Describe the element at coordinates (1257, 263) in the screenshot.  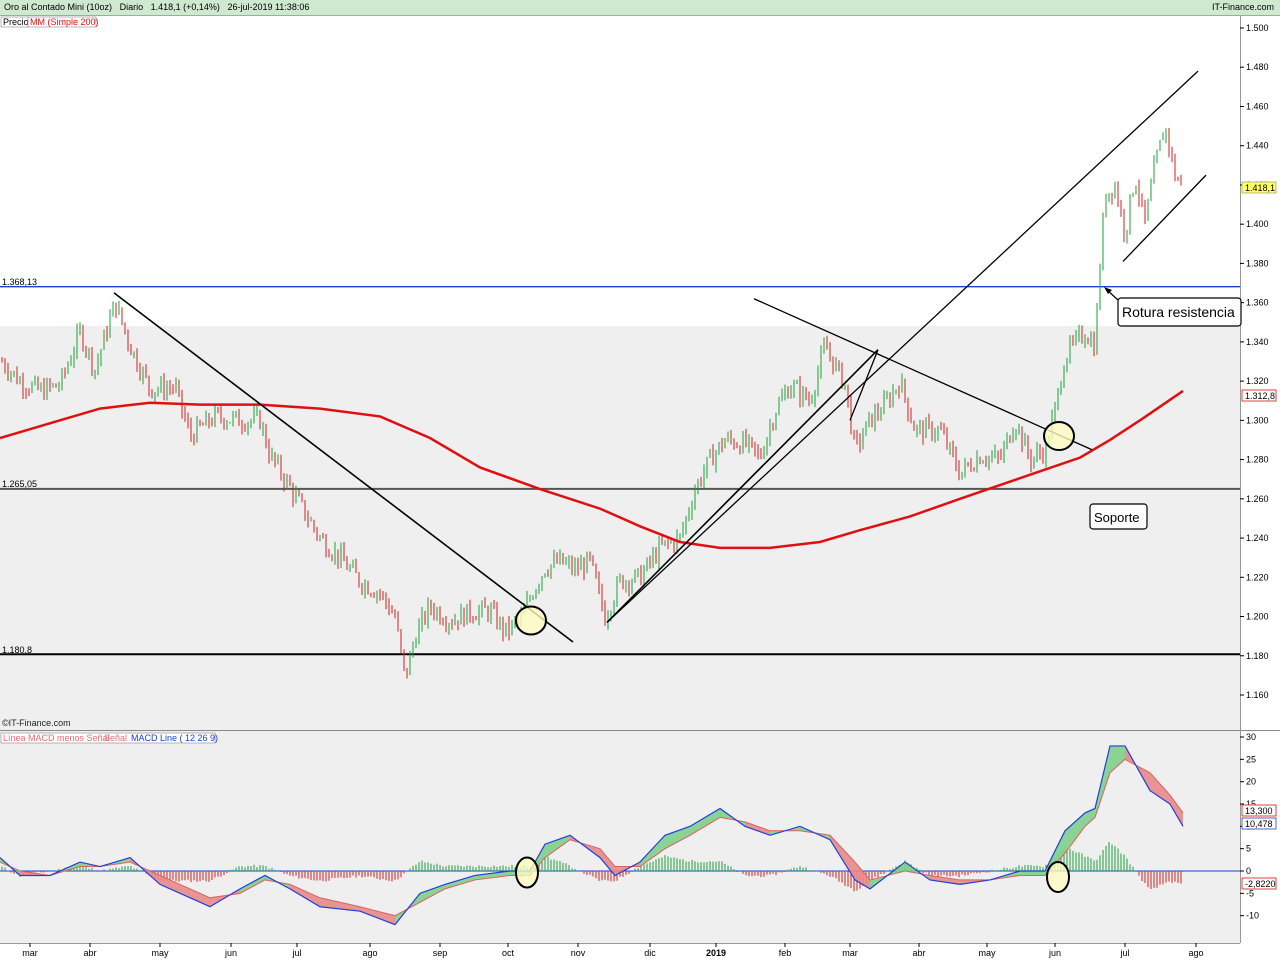
I see `price-tick-label: 1.380` at that location.